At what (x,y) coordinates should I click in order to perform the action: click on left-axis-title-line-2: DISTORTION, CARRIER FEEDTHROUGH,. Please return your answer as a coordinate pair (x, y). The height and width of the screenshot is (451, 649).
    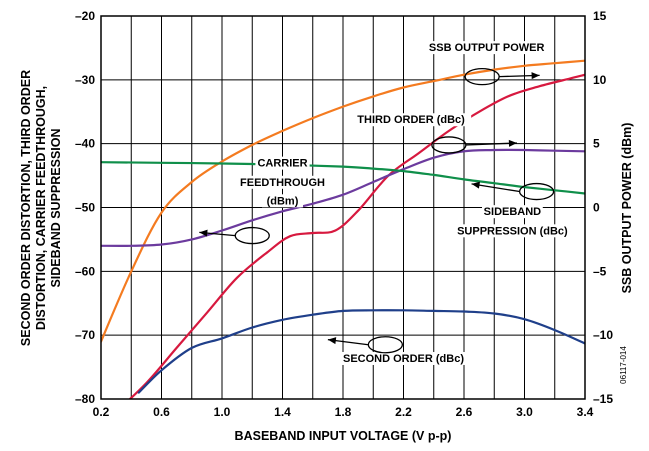
    Looking at the image, I should click on (41, 208).